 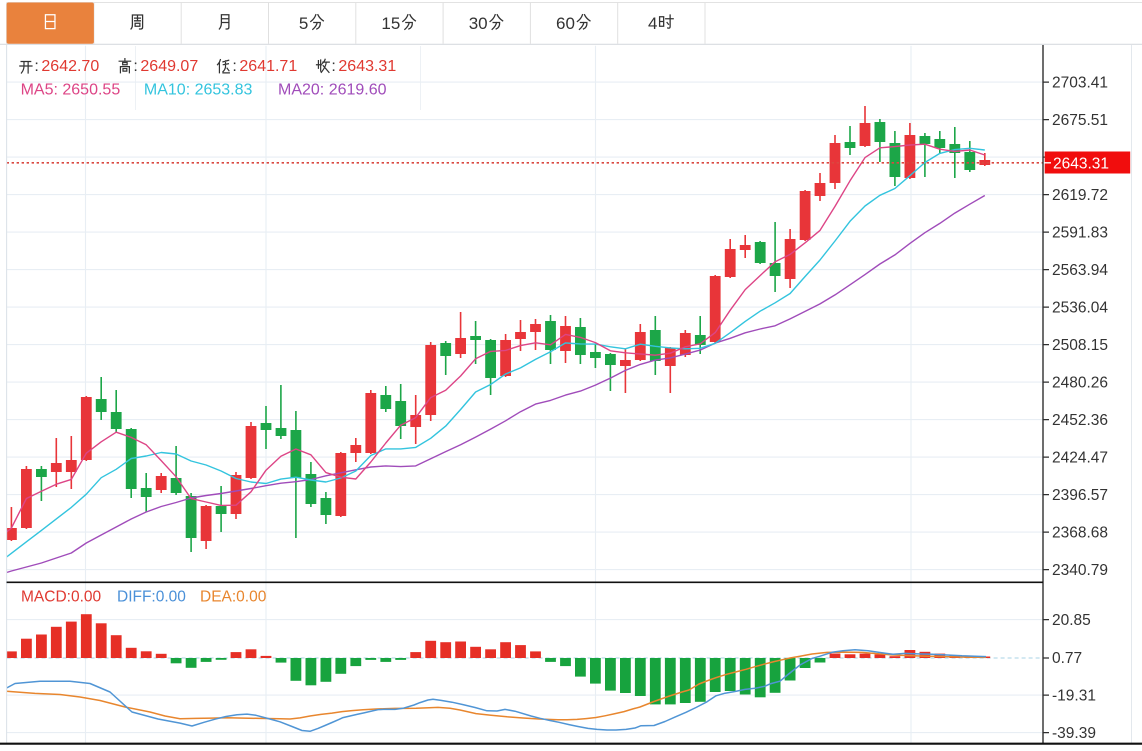 I want to click on svg-text: 2563.94, so click(x=1080, y=270).